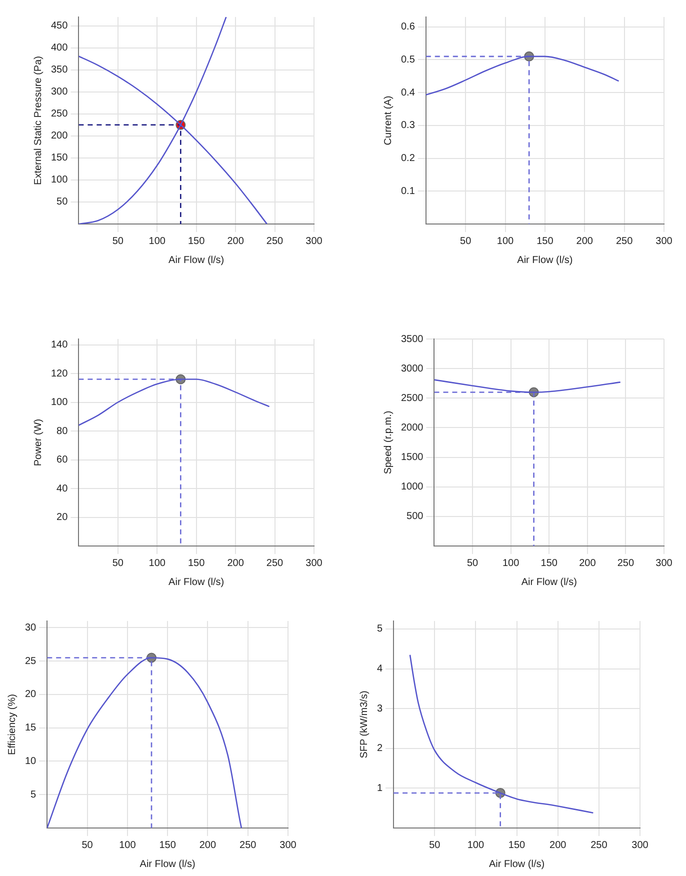  Describe the element at coordinates (59, 114) in the screenshot. I see `y-tick-label: 250` at that location.